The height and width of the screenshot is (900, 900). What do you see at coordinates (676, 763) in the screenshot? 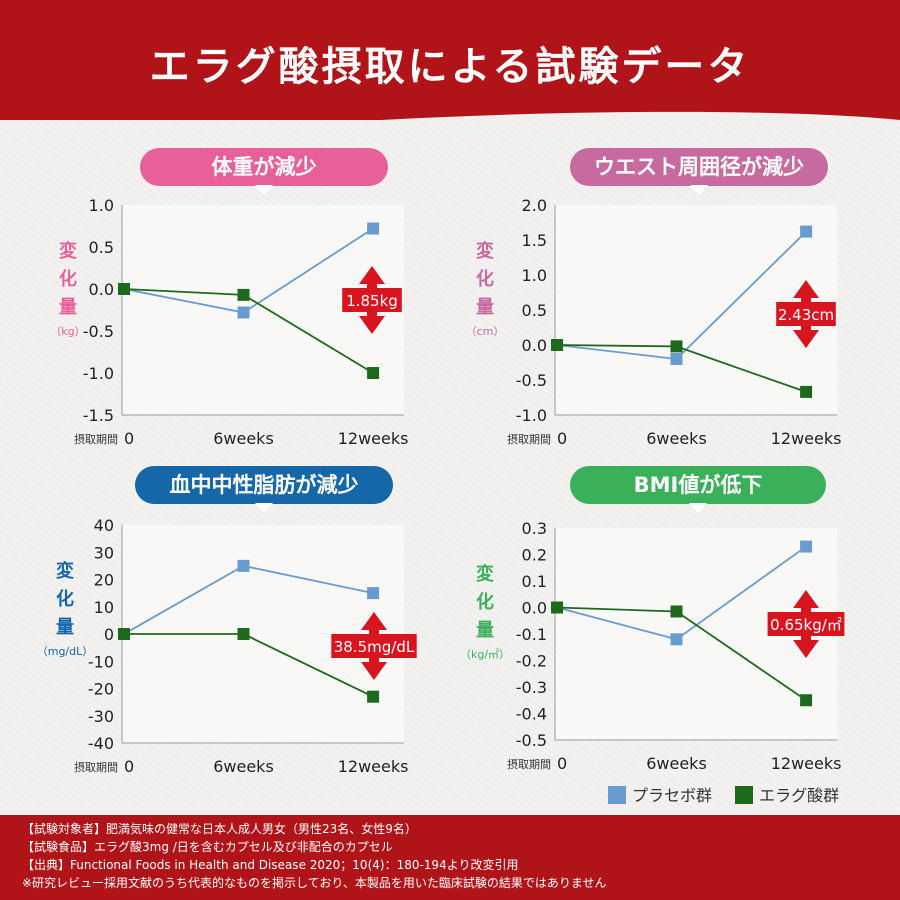
I see `chart3-xtick-label: 6weeks` at bounding box center [676, 763].